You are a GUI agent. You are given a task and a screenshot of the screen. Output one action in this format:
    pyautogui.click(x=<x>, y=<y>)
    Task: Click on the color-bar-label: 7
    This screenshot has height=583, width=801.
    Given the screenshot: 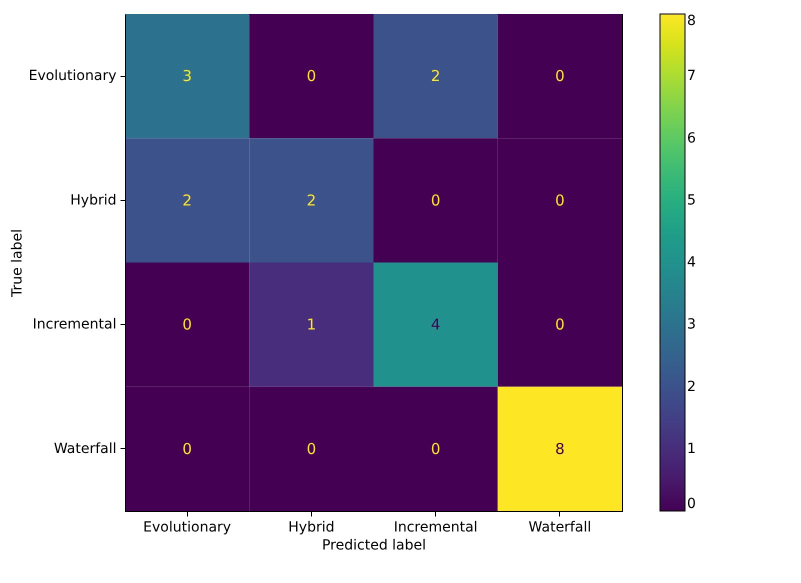 What is the action you would take?
    pyautogui.click(x=691, y=76)
    